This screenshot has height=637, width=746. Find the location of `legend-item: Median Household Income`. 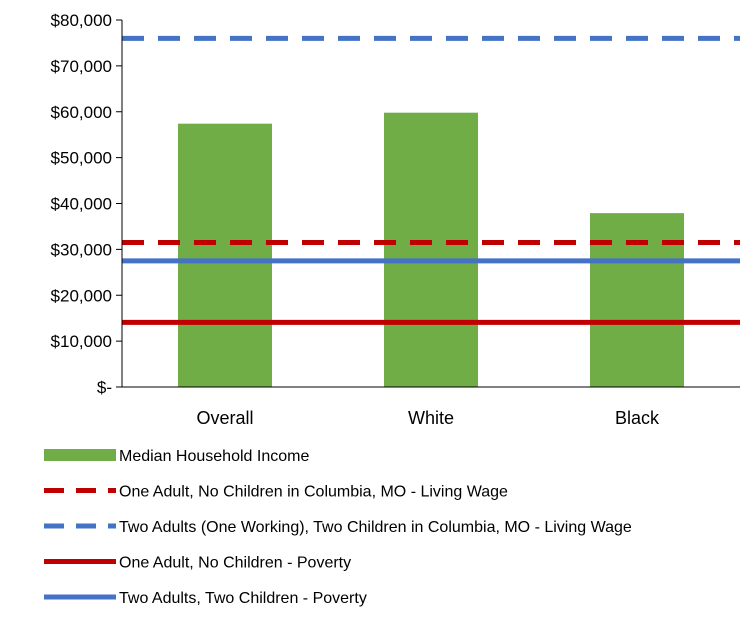

legend-item: Median Household Income is located at coordinates (176, 456).